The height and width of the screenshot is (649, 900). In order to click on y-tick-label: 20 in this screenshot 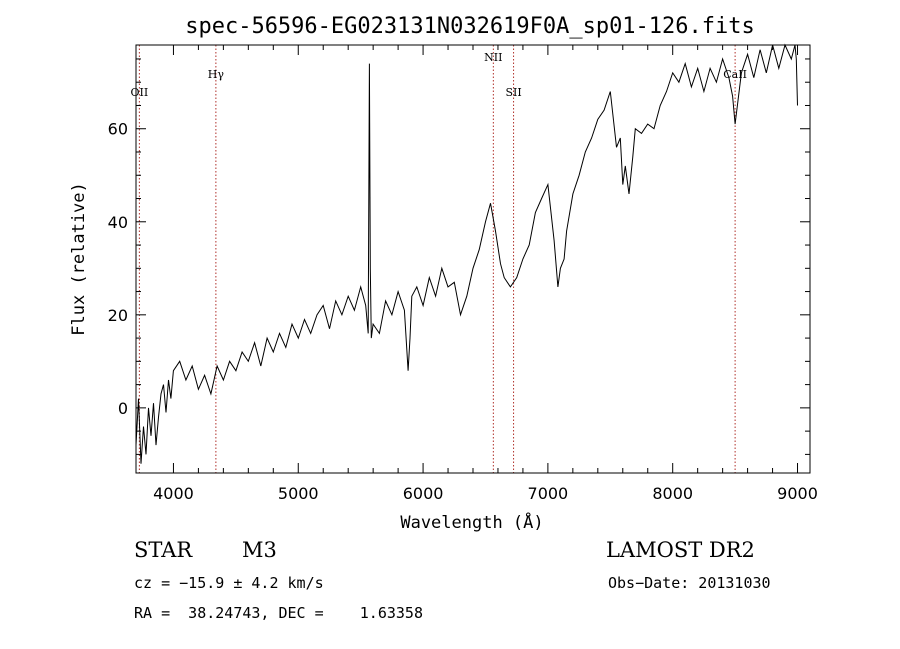, I will do `click(118, 315)`.